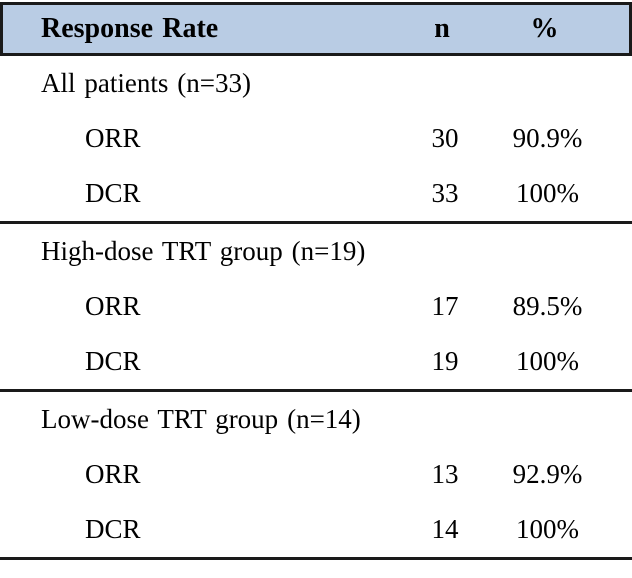 This screenshot has height=578, width=632. Describe the element at coordinates (203, 251) in the screenshot. I see `group-label: High-dose TRT group (n=19)` at that location.